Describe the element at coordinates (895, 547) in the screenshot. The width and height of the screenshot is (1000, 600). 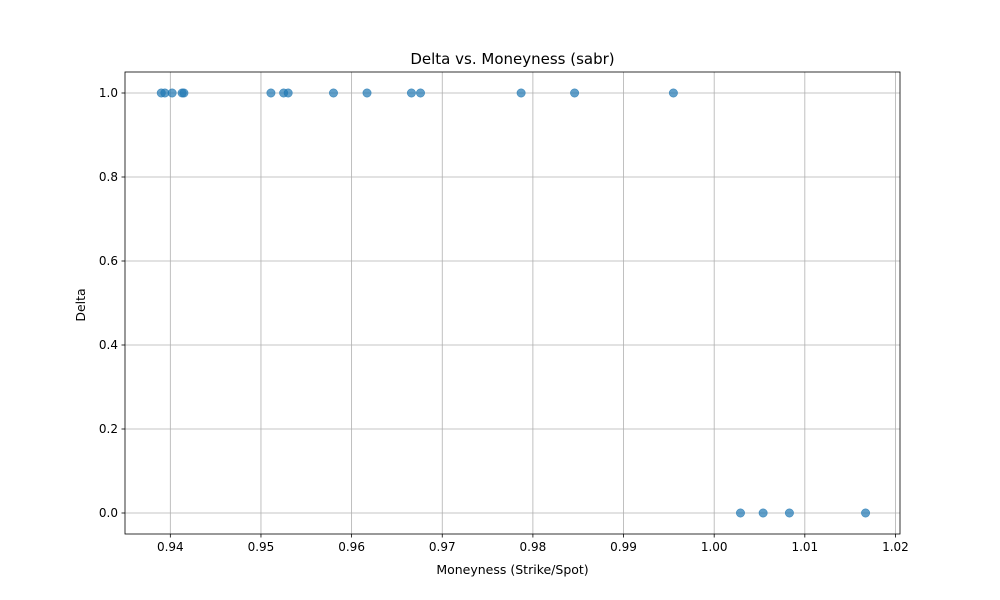
I see `x-tick-label: 1.02` at that location.